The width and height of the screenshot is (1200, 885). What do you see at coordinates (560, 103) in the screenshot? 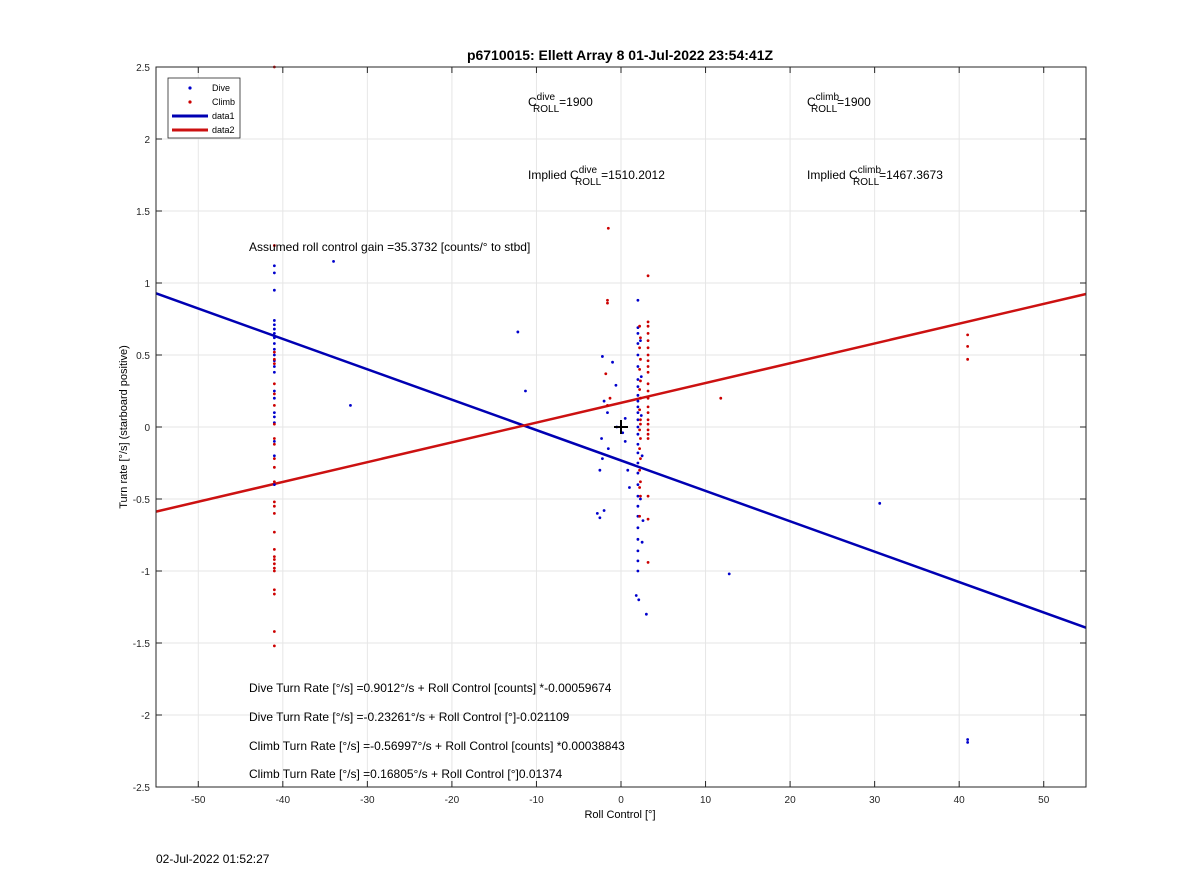
I see `annotation-c-dive: Cdive ROLL=1900` at bounding box center [560, 103].